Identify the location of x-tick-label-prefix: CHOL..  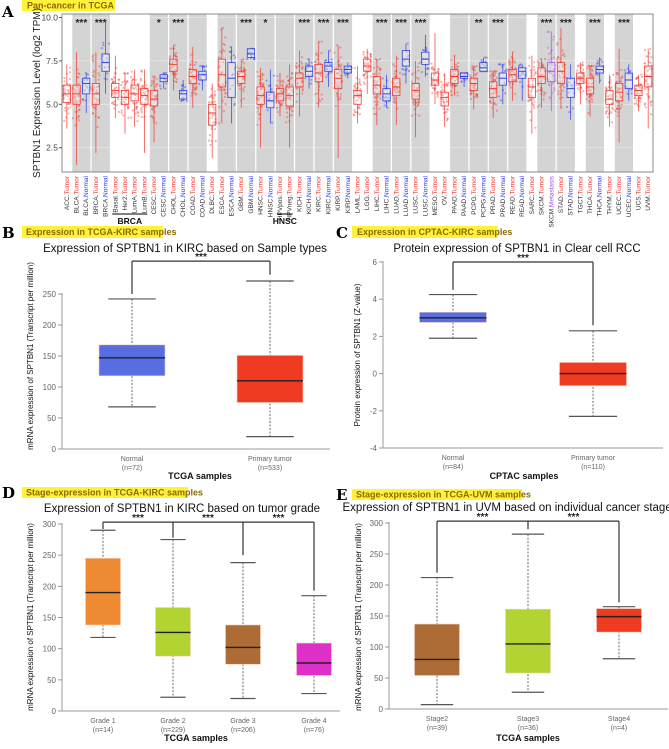
(183, 207).